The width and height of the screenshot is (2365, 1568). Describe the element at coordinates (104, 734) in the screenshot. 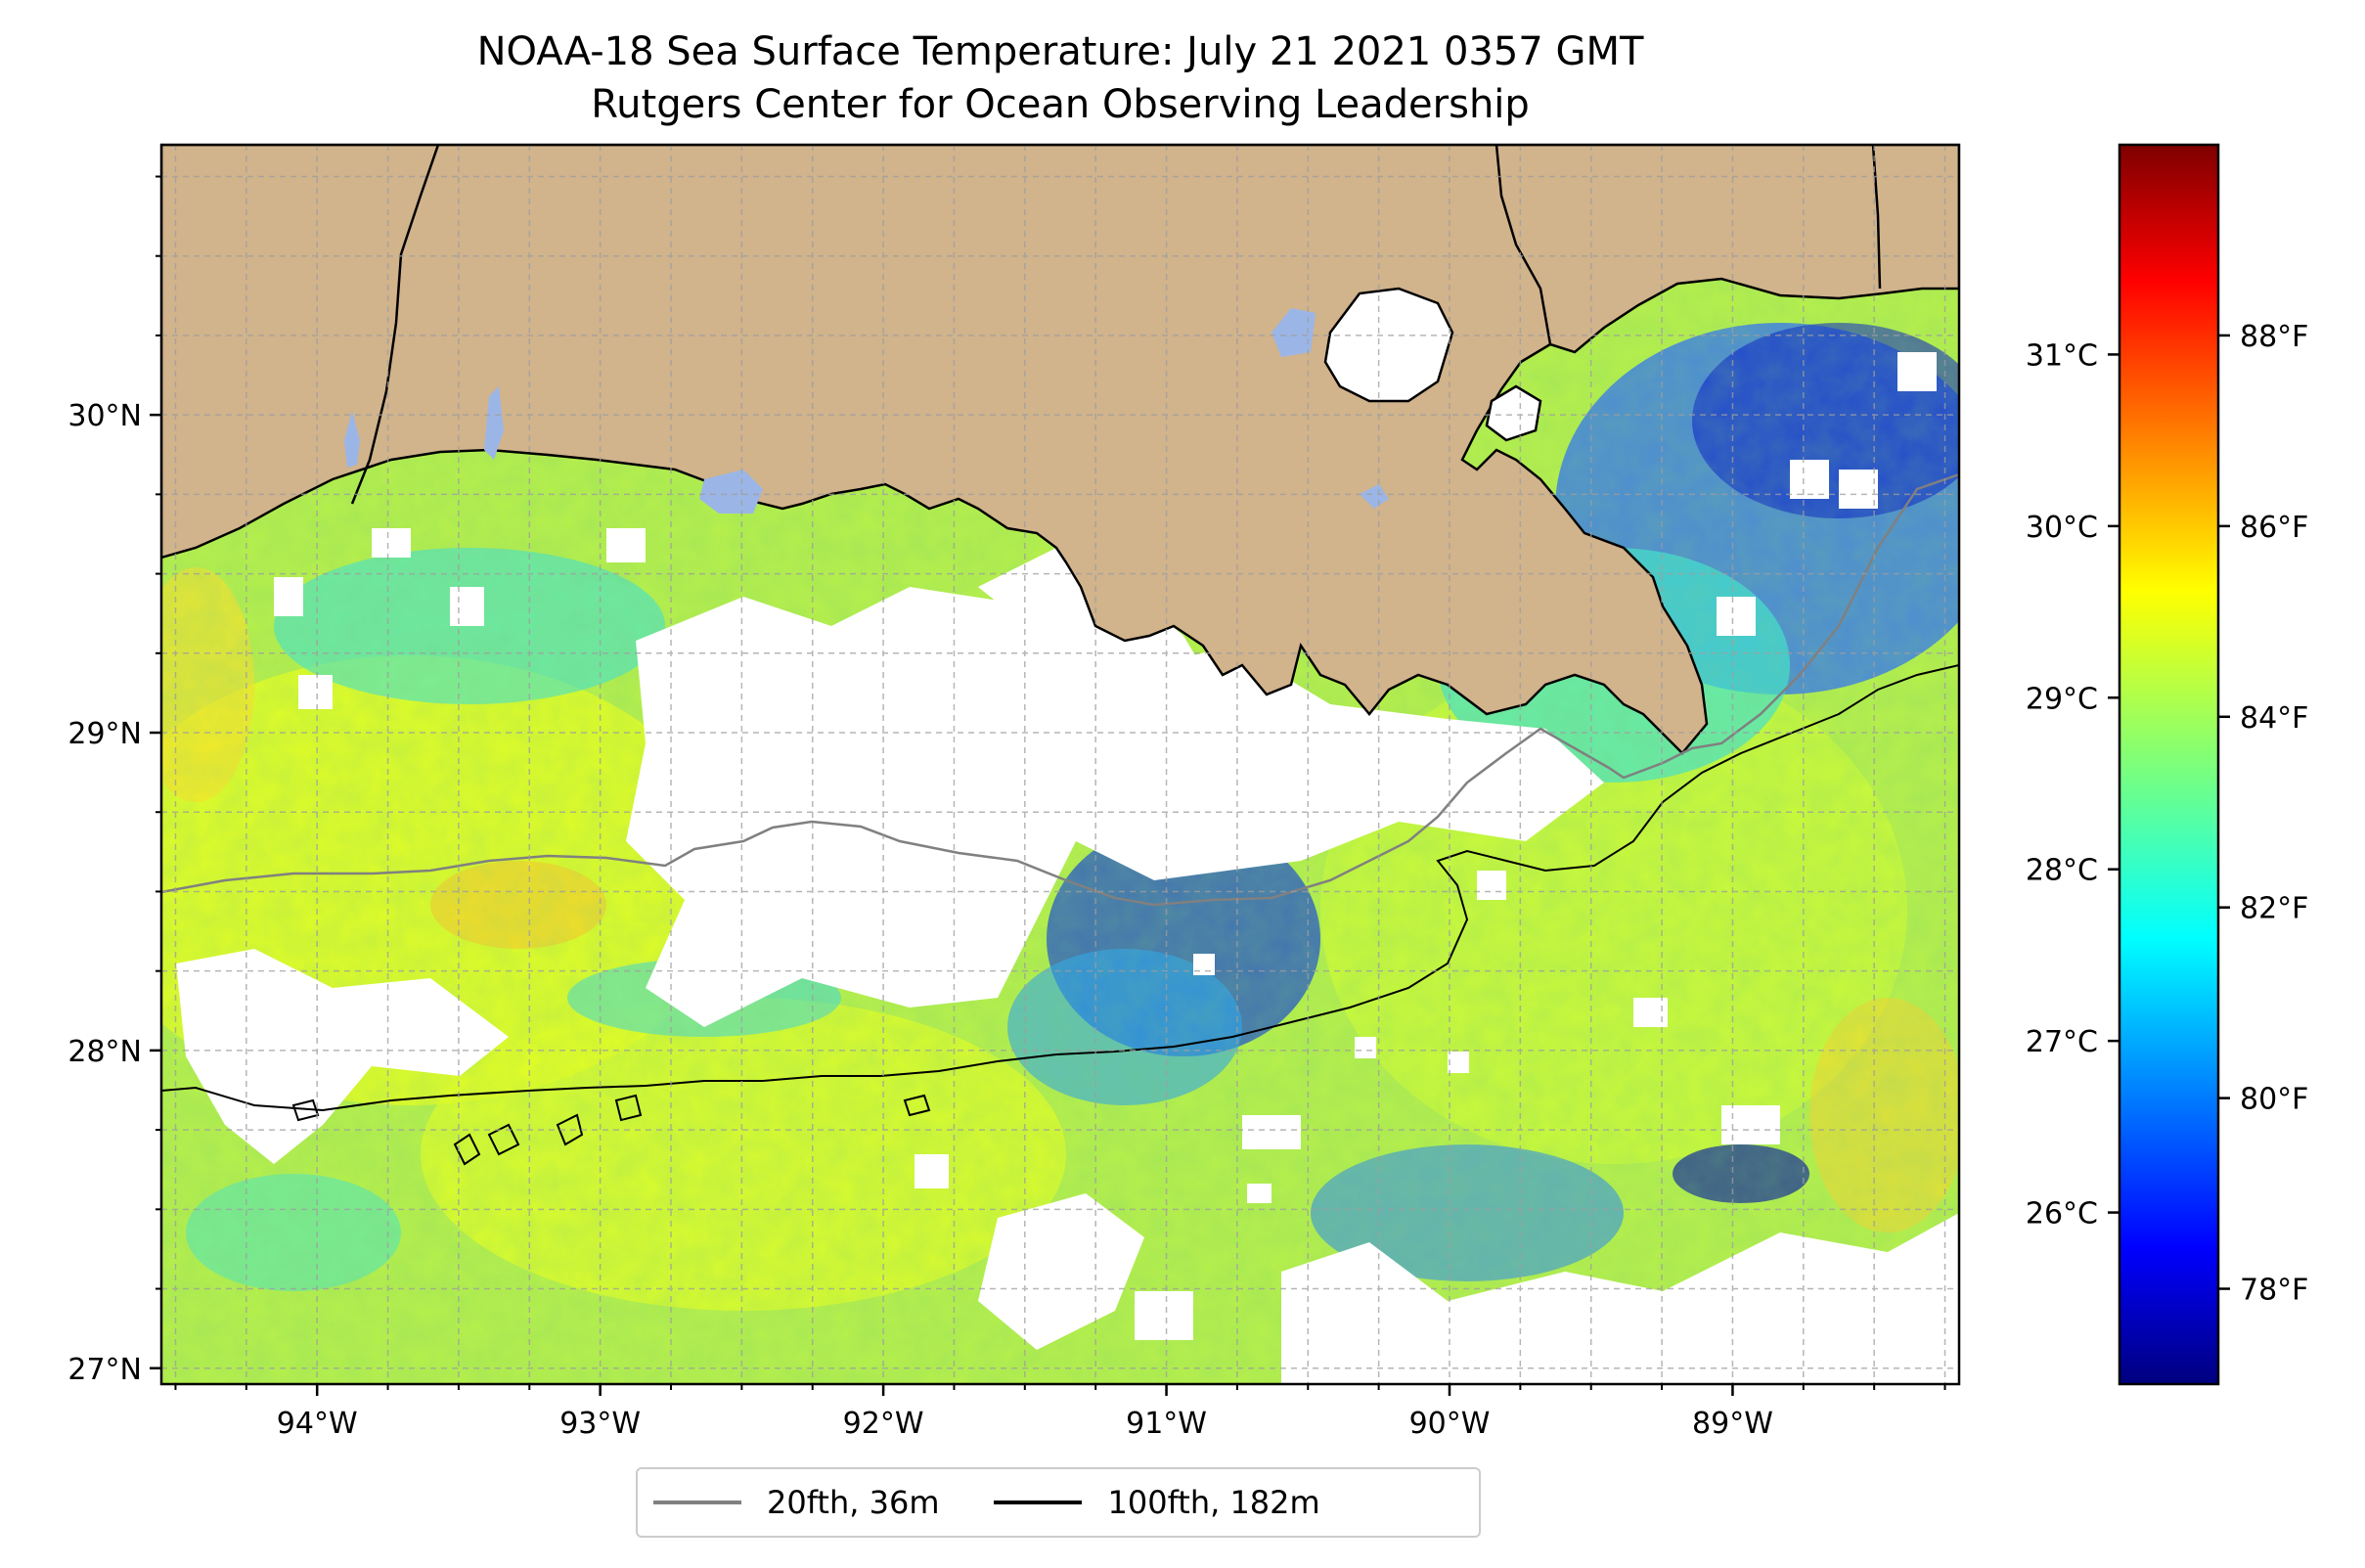

I see `lat-tick-label: 29°N` at that location.